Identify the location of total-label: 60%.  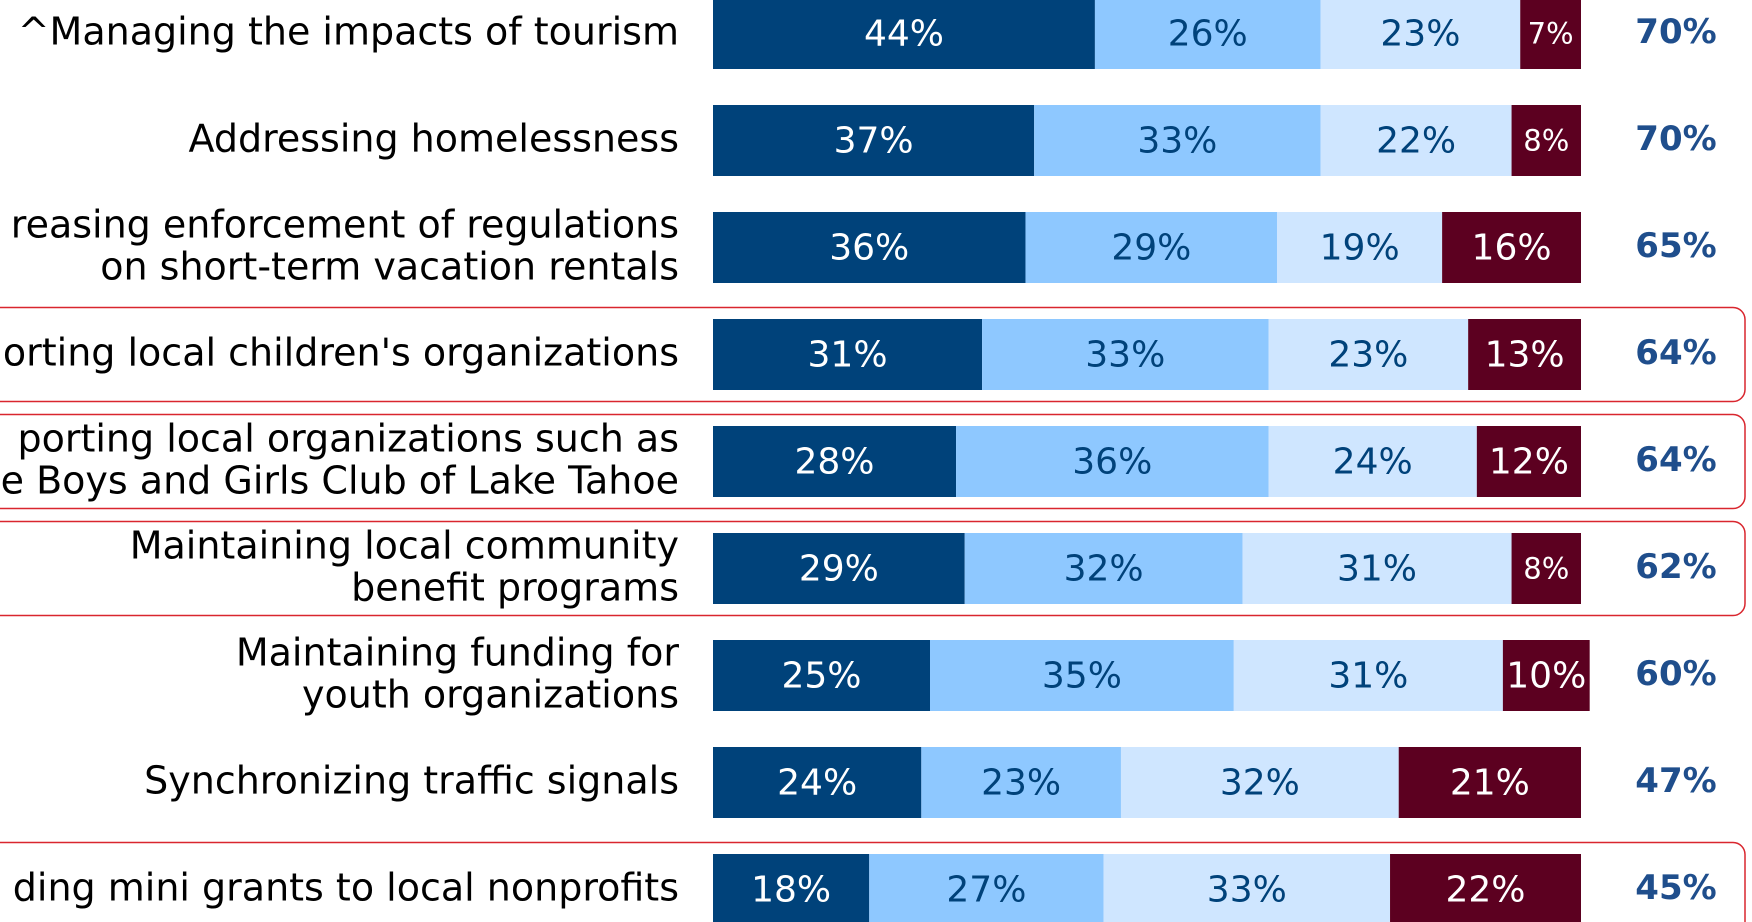
(1675, 674).